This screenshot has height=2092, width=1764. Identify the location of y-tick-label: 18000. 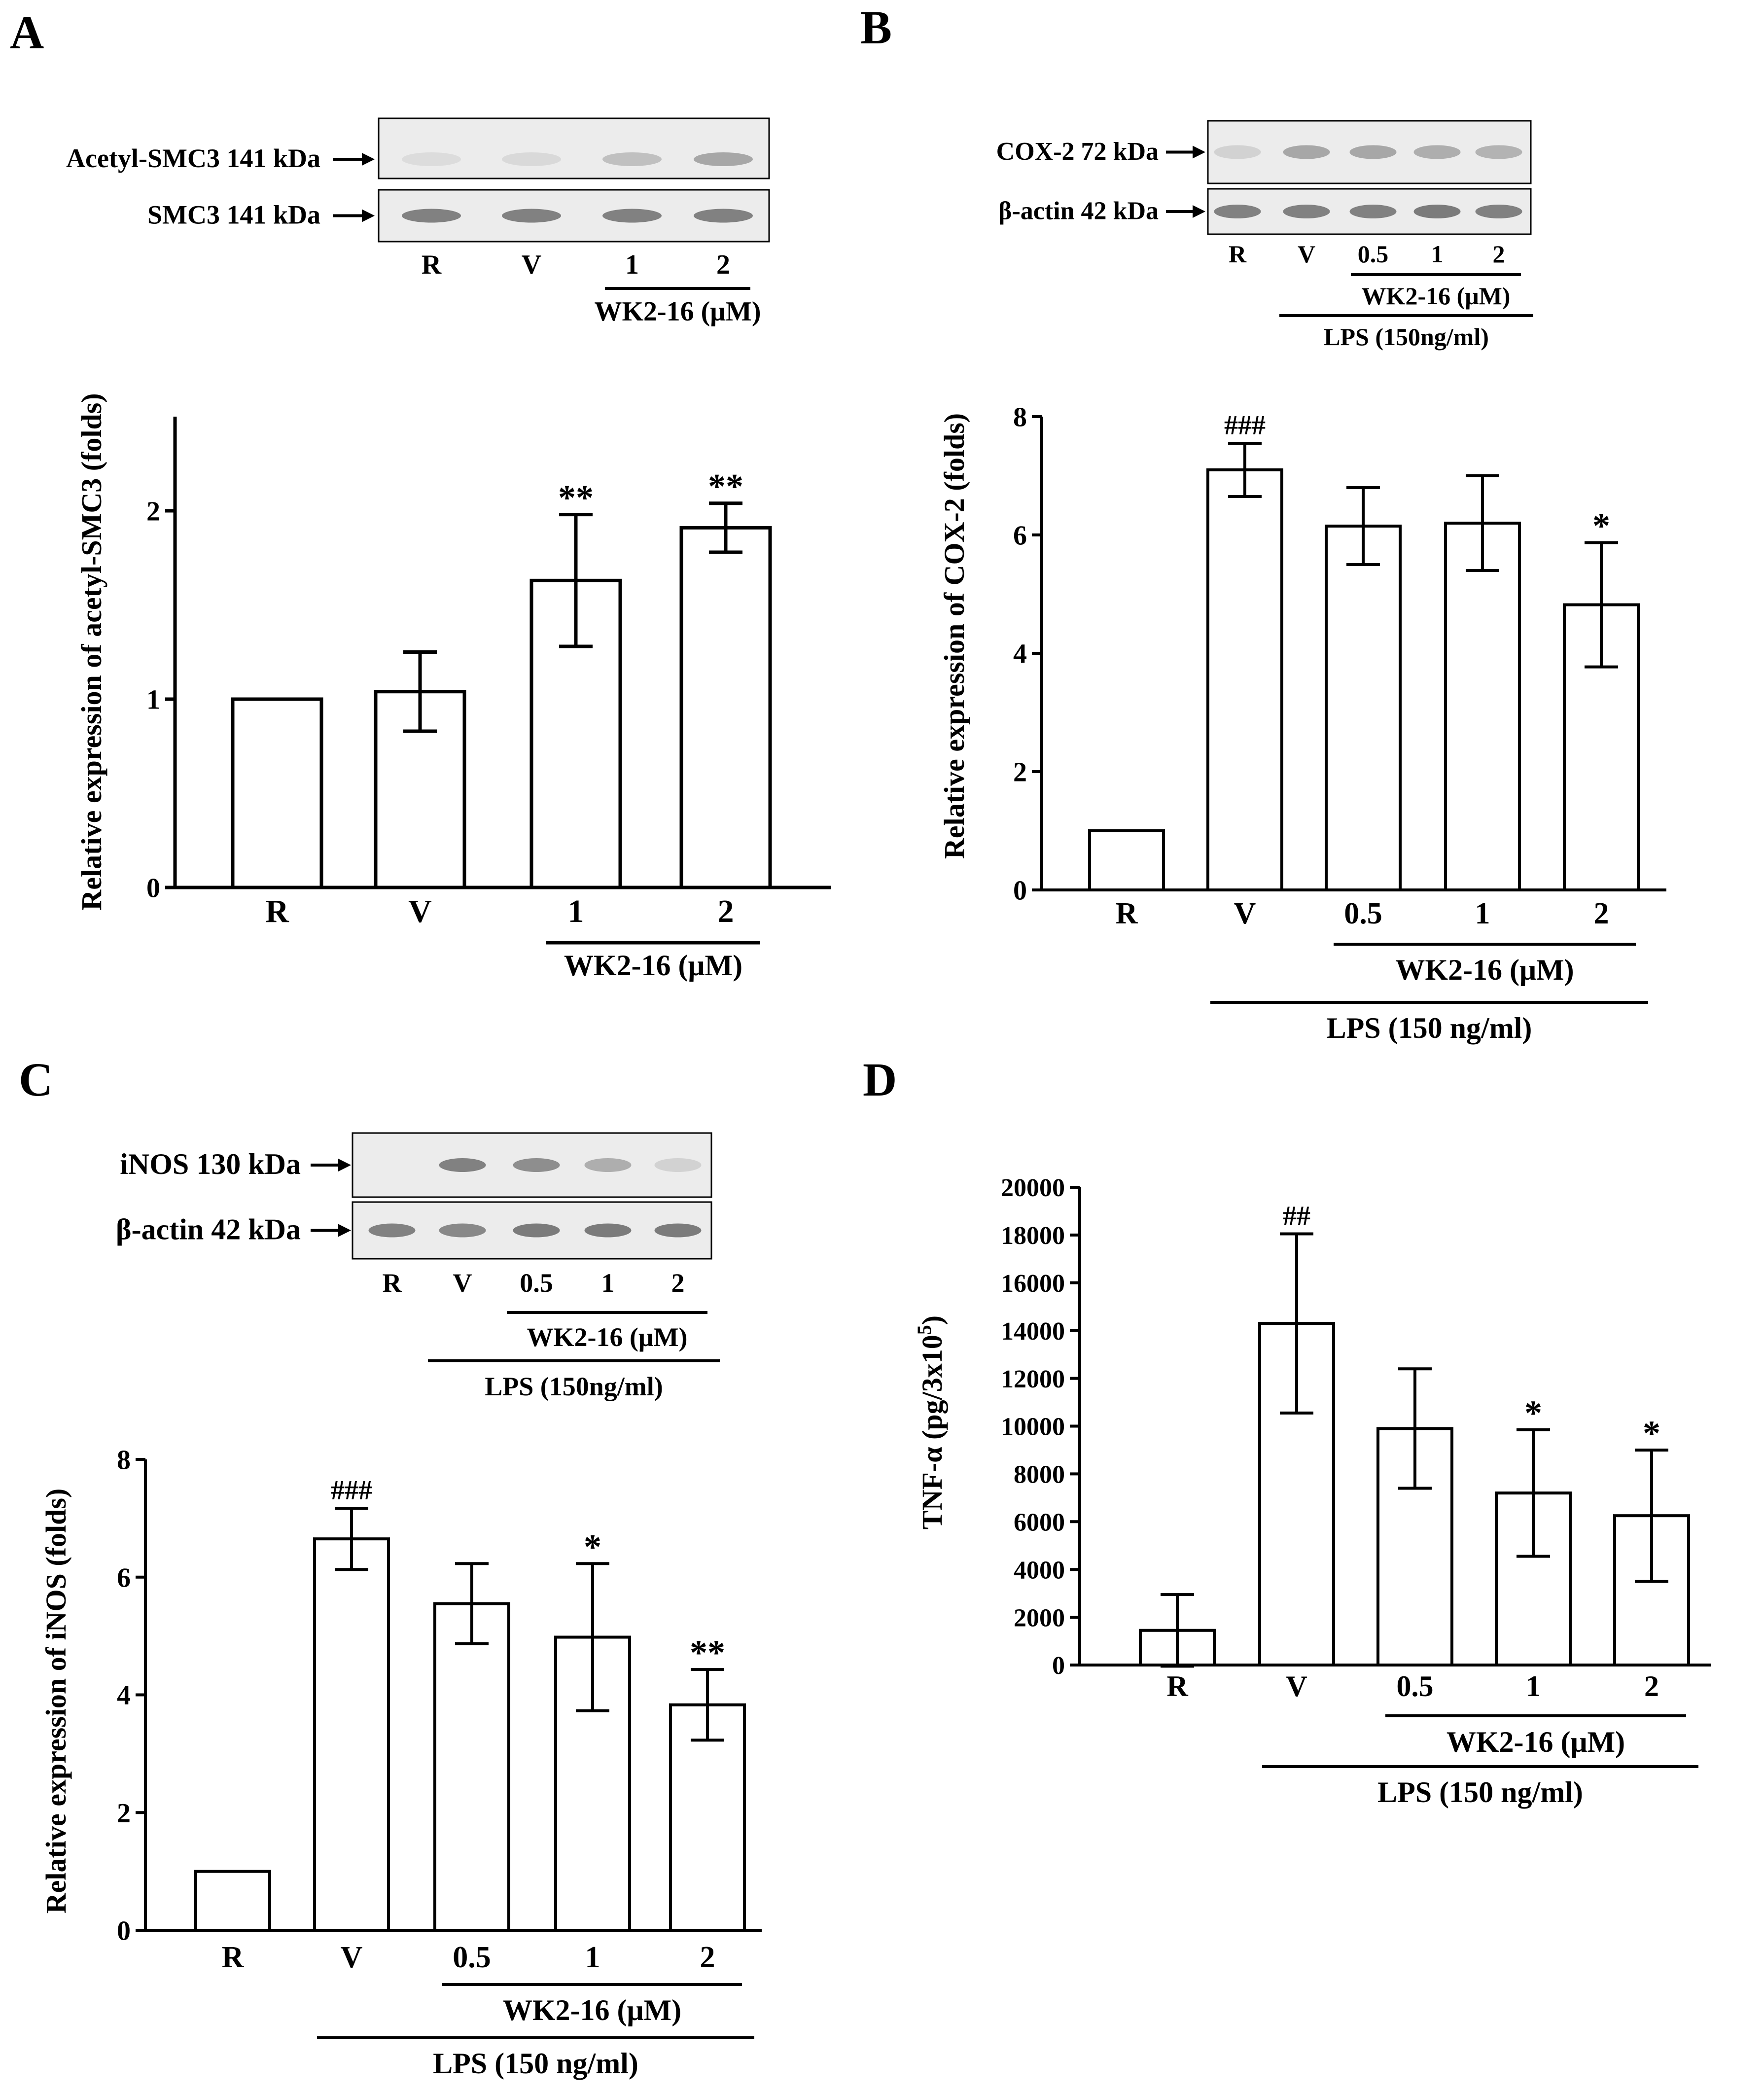
(1033, 1236).